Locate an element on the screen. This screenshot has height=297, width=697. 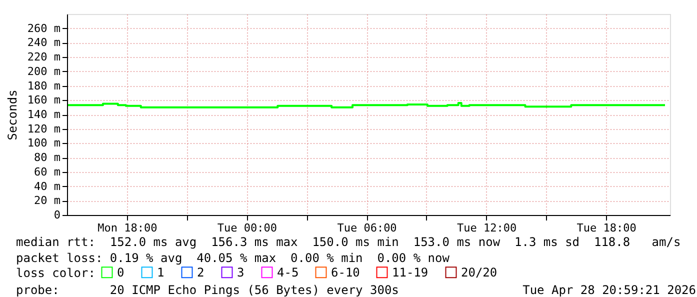
y-tick-label: 20 m is located at coordinates (47, 201).